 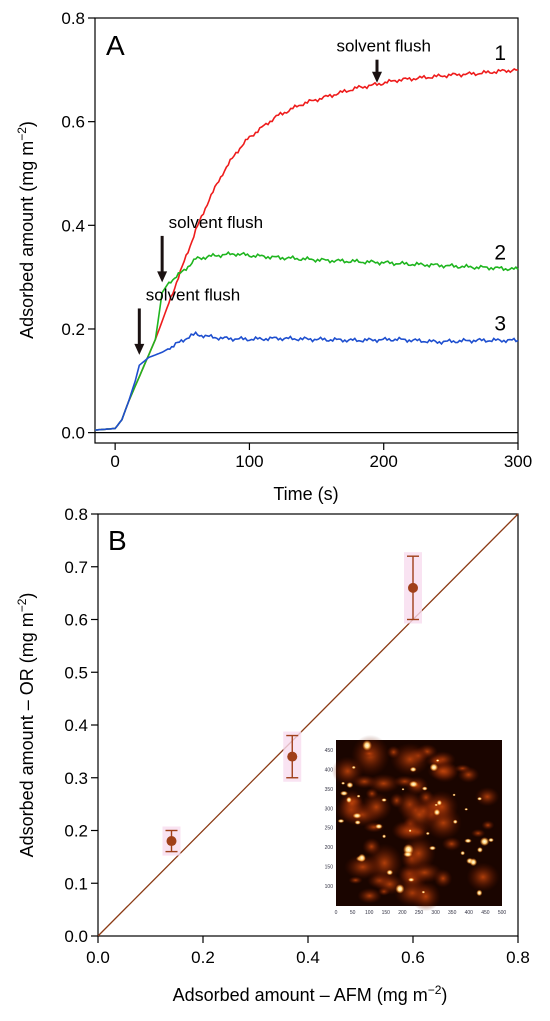 What do you see at coordinates (329, 770) in the screenshot?
I see `inset-y-tick-label: 400` at bounding box center [329, 770].